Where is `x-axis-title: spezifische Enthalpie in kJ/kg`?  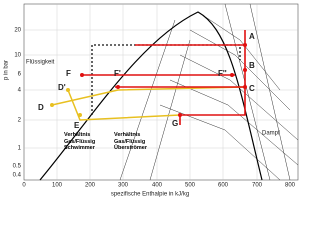 x-axis-title: spezifische Enthalpie in kJ/kg is located at coordinates (150, 195).